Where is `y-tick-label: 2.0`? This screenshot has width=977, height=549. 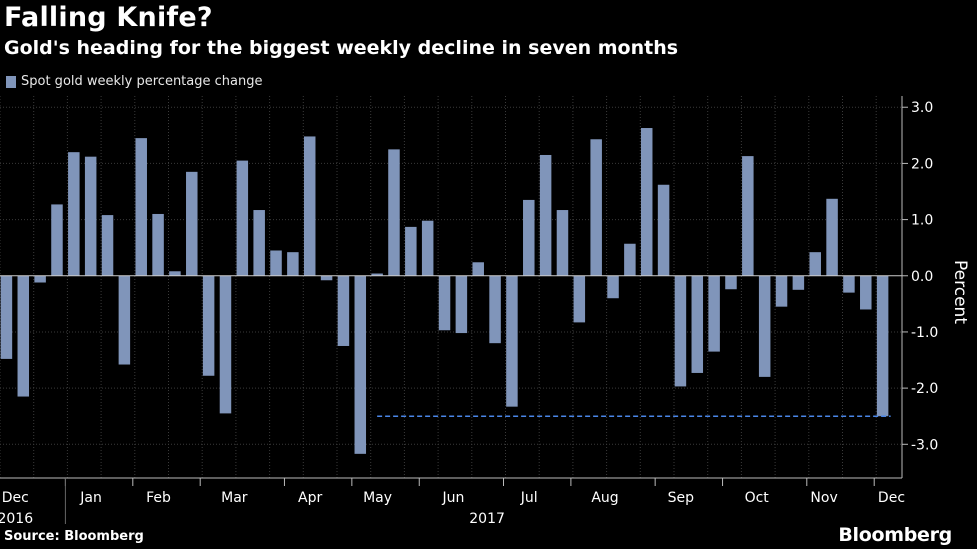 y-tick-label: 2.0 is located at coordinates (922, 164).